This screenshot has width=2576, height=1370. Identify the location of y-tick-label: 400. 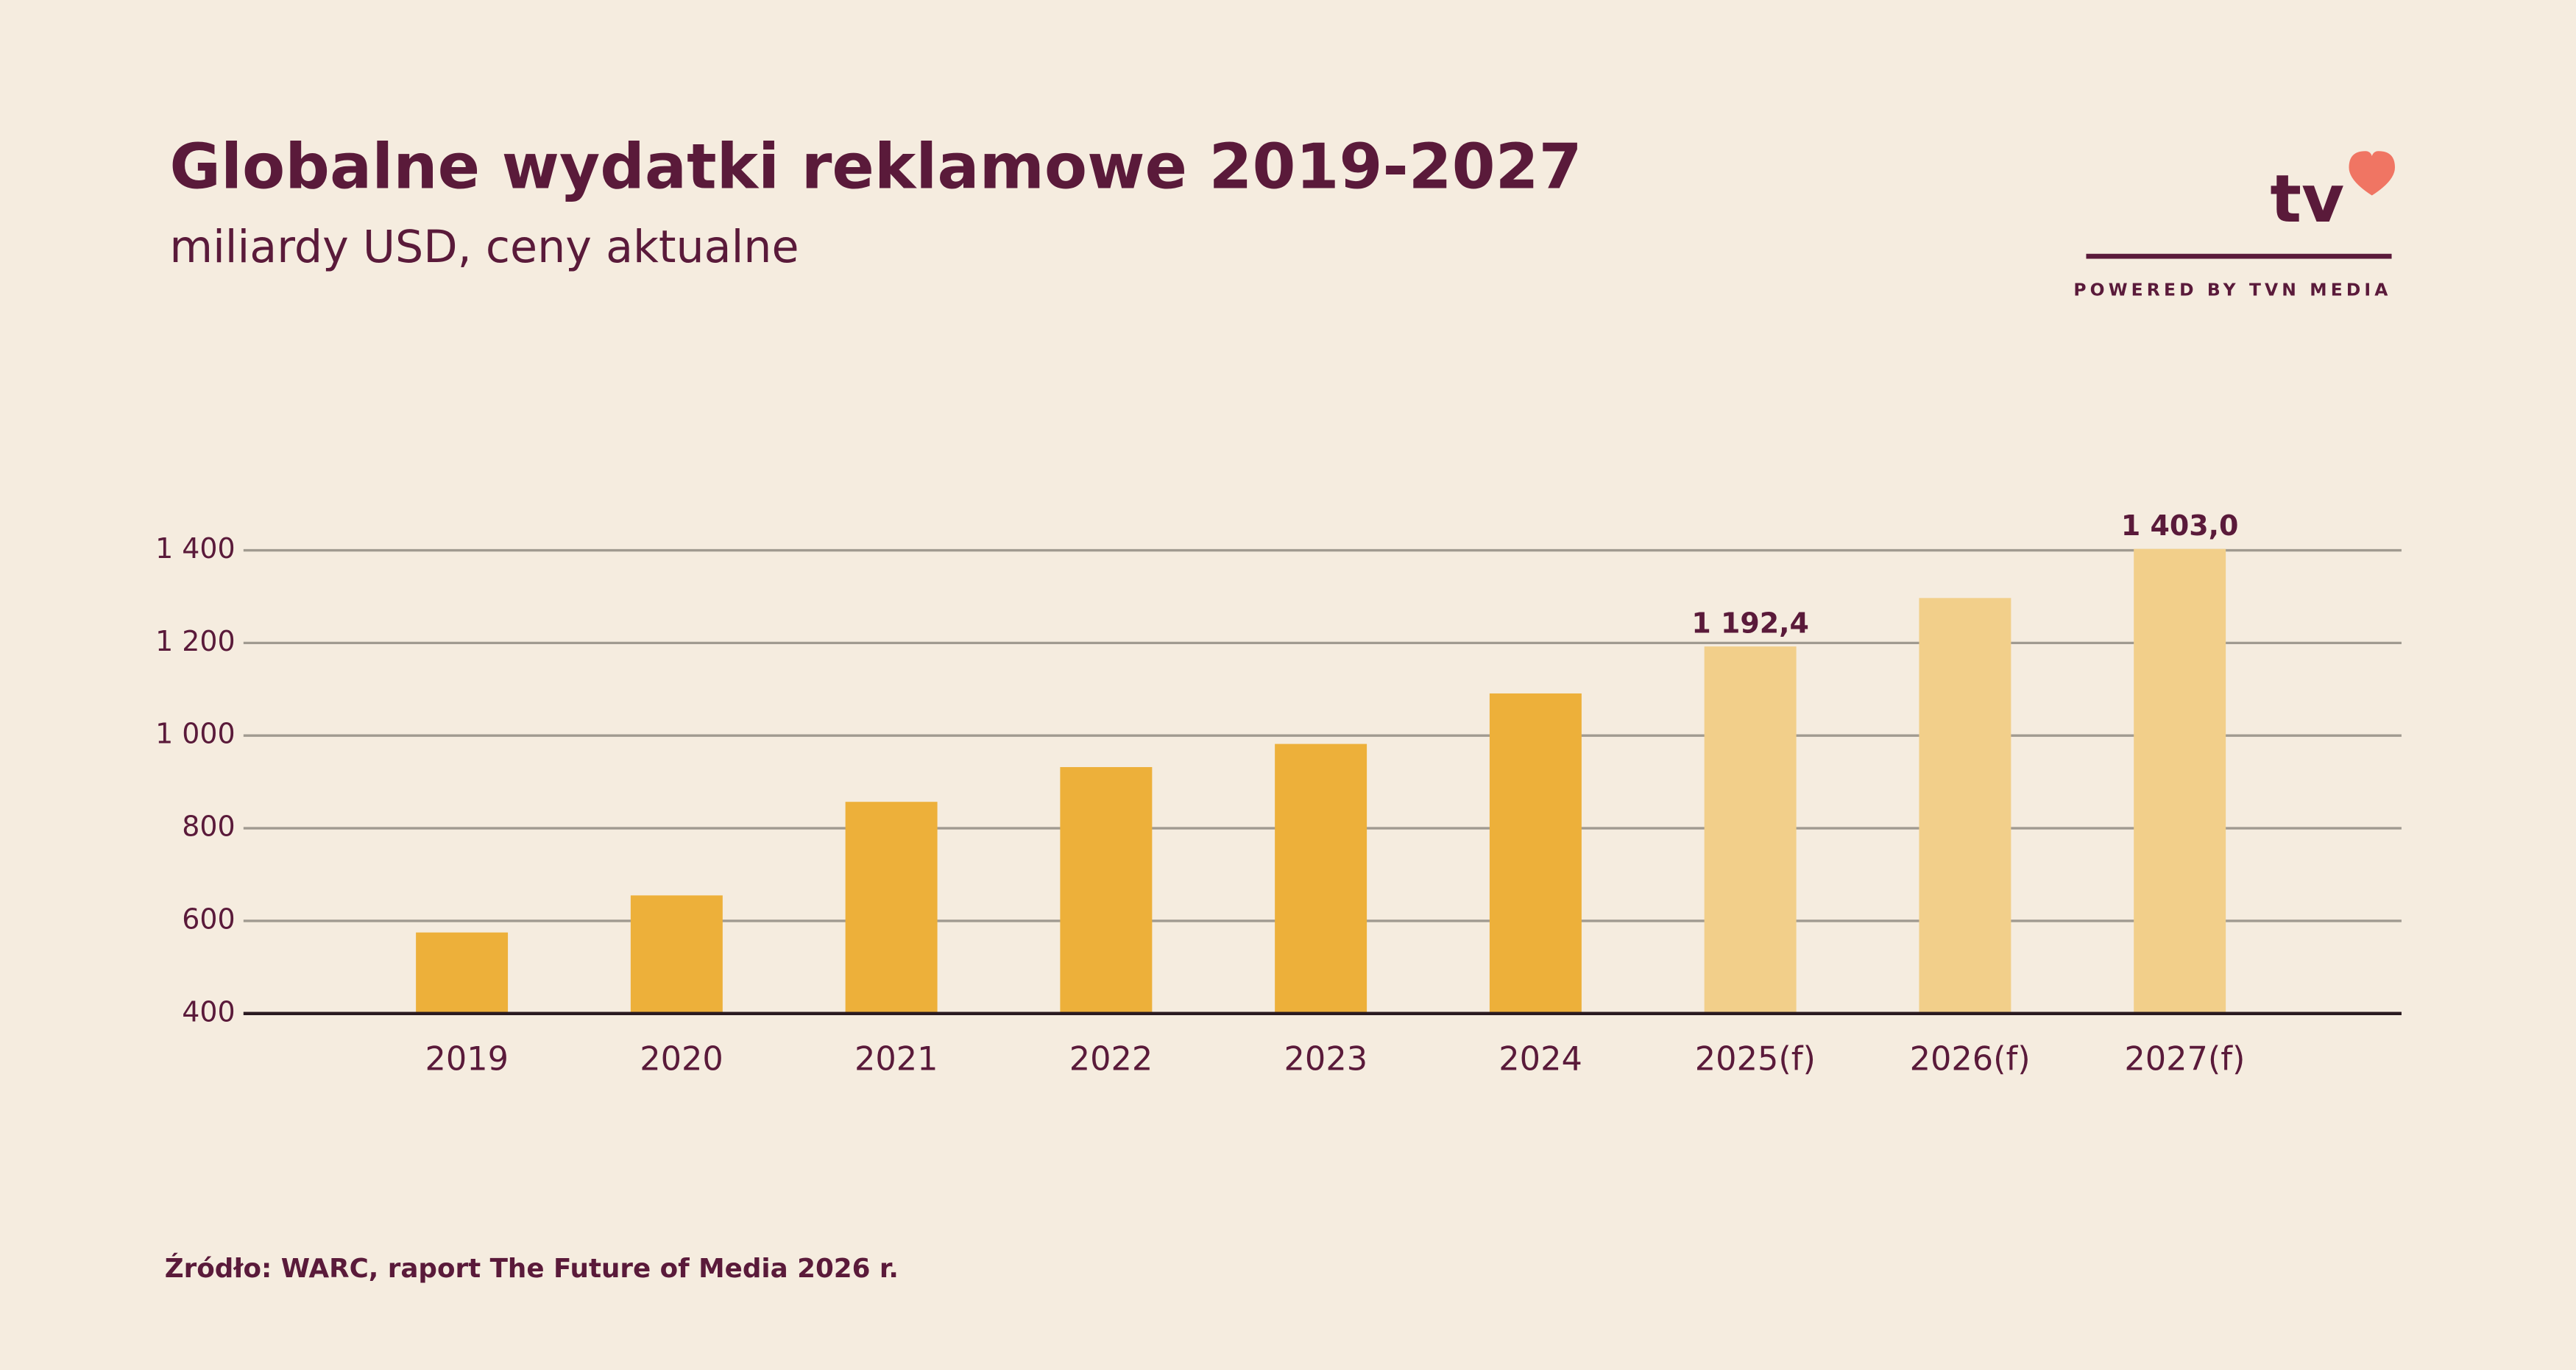
(208, 1011).